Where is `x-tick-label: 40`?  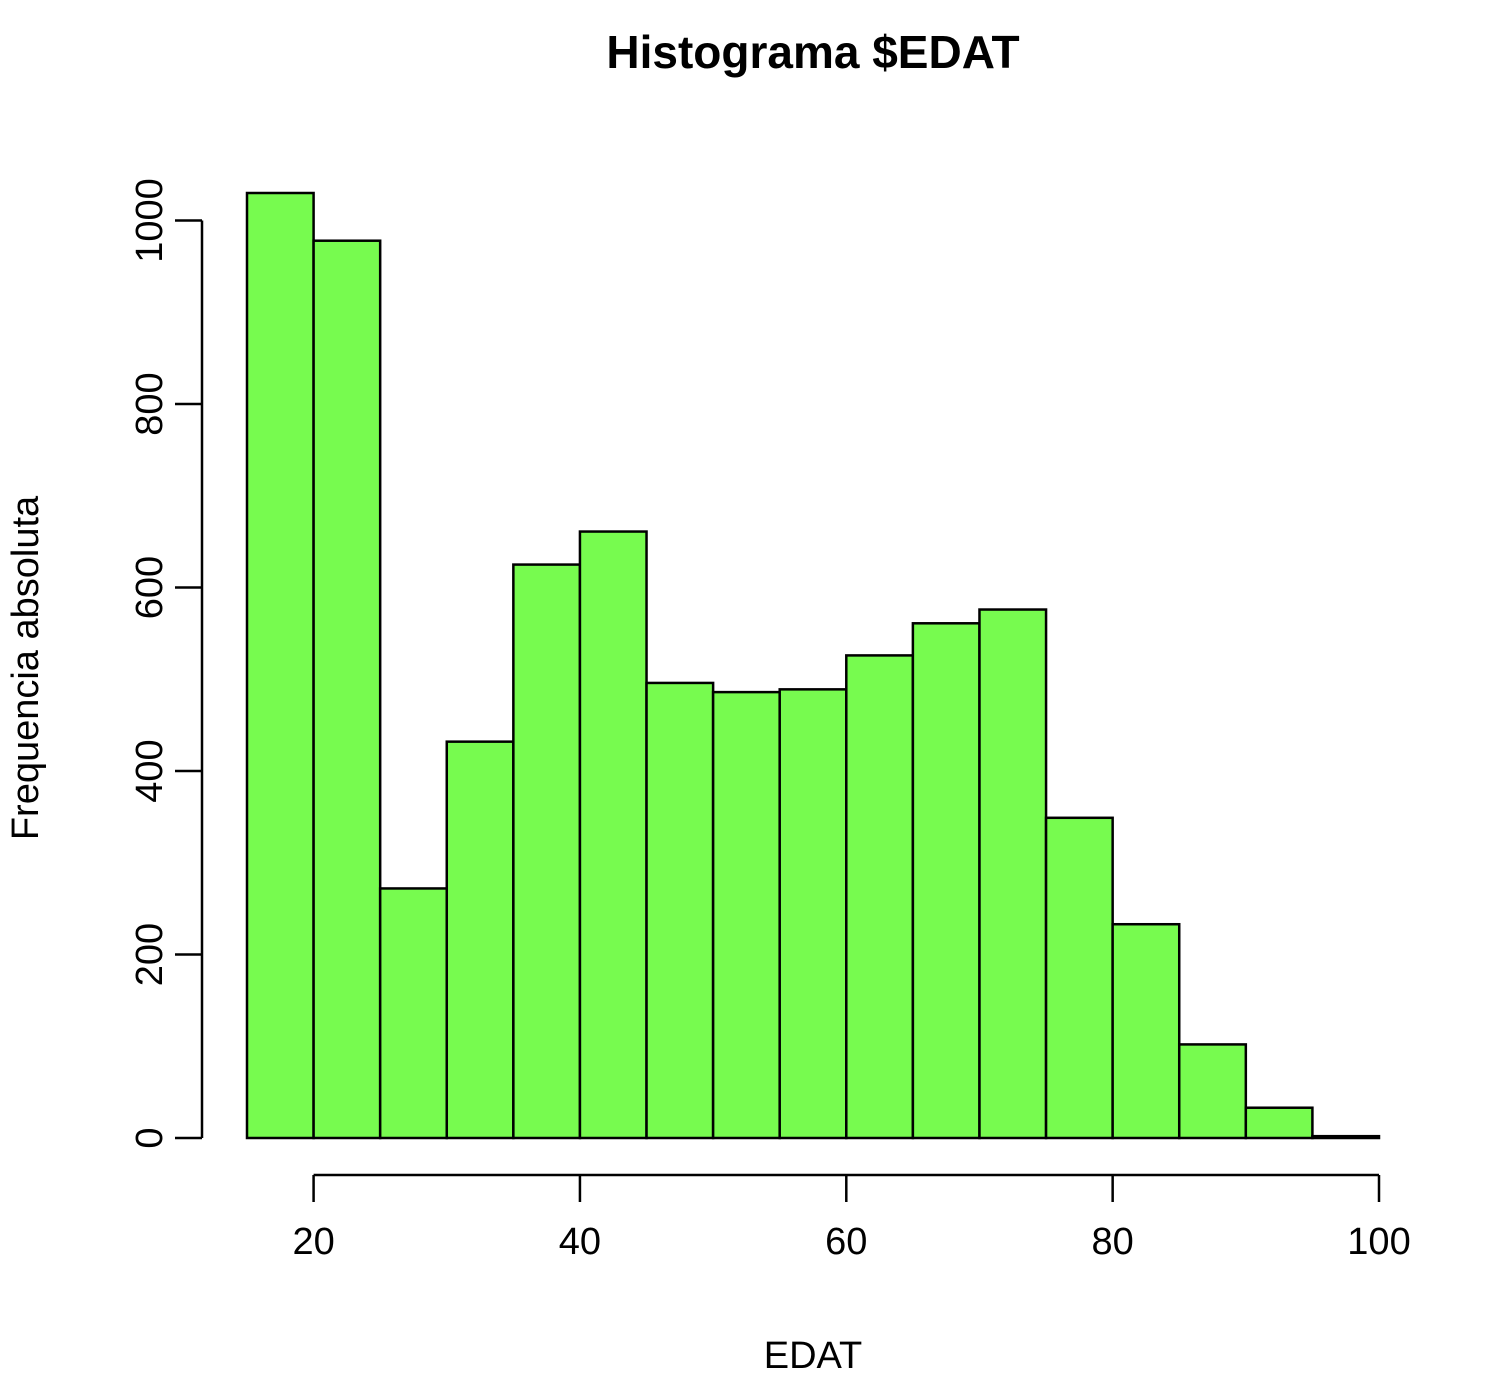
x-tick-label: 40 is located at coordinates (580, 1242).